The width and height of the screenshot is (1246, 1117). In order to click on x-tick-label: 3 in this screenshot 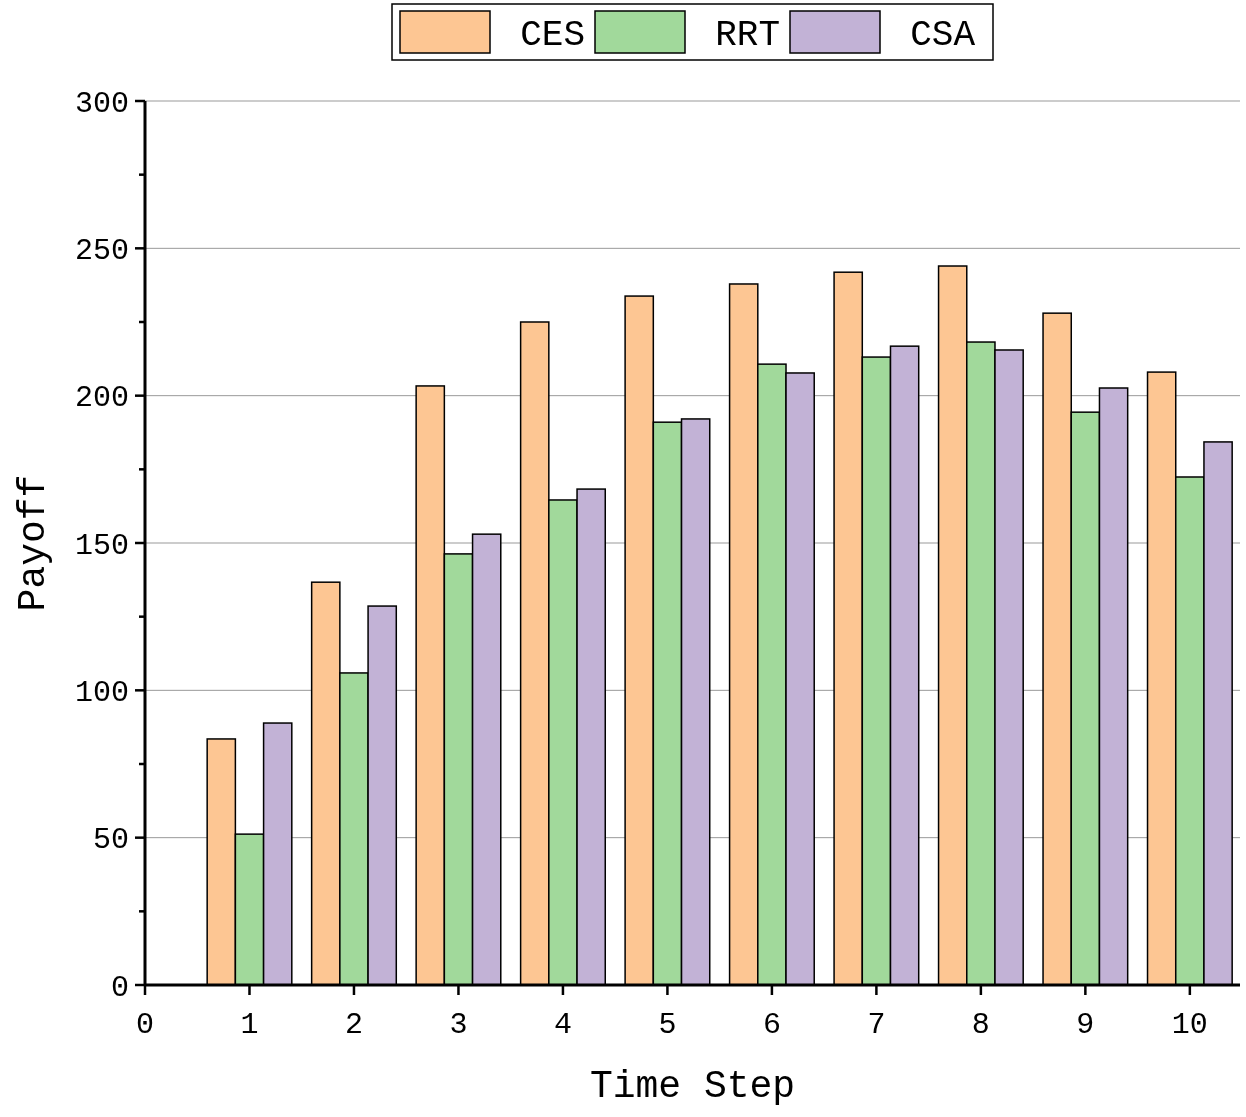, I will do `click(458, 1025)`.